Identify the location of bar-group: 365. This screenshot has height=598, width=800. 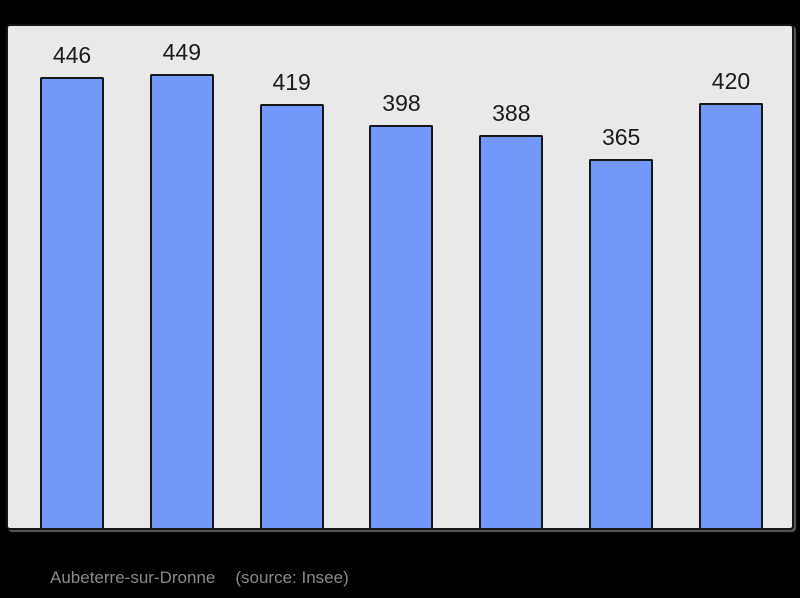
(621, 326).